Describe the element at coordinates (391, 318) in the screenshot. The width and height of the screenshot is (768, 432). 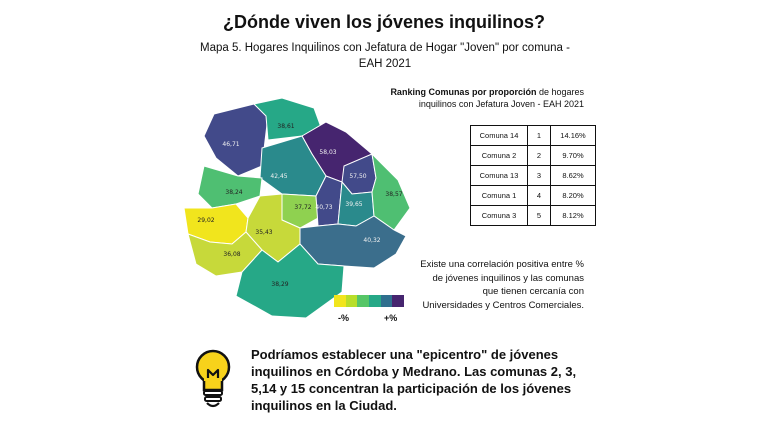
I see `legend-max-label: +%` at that location.